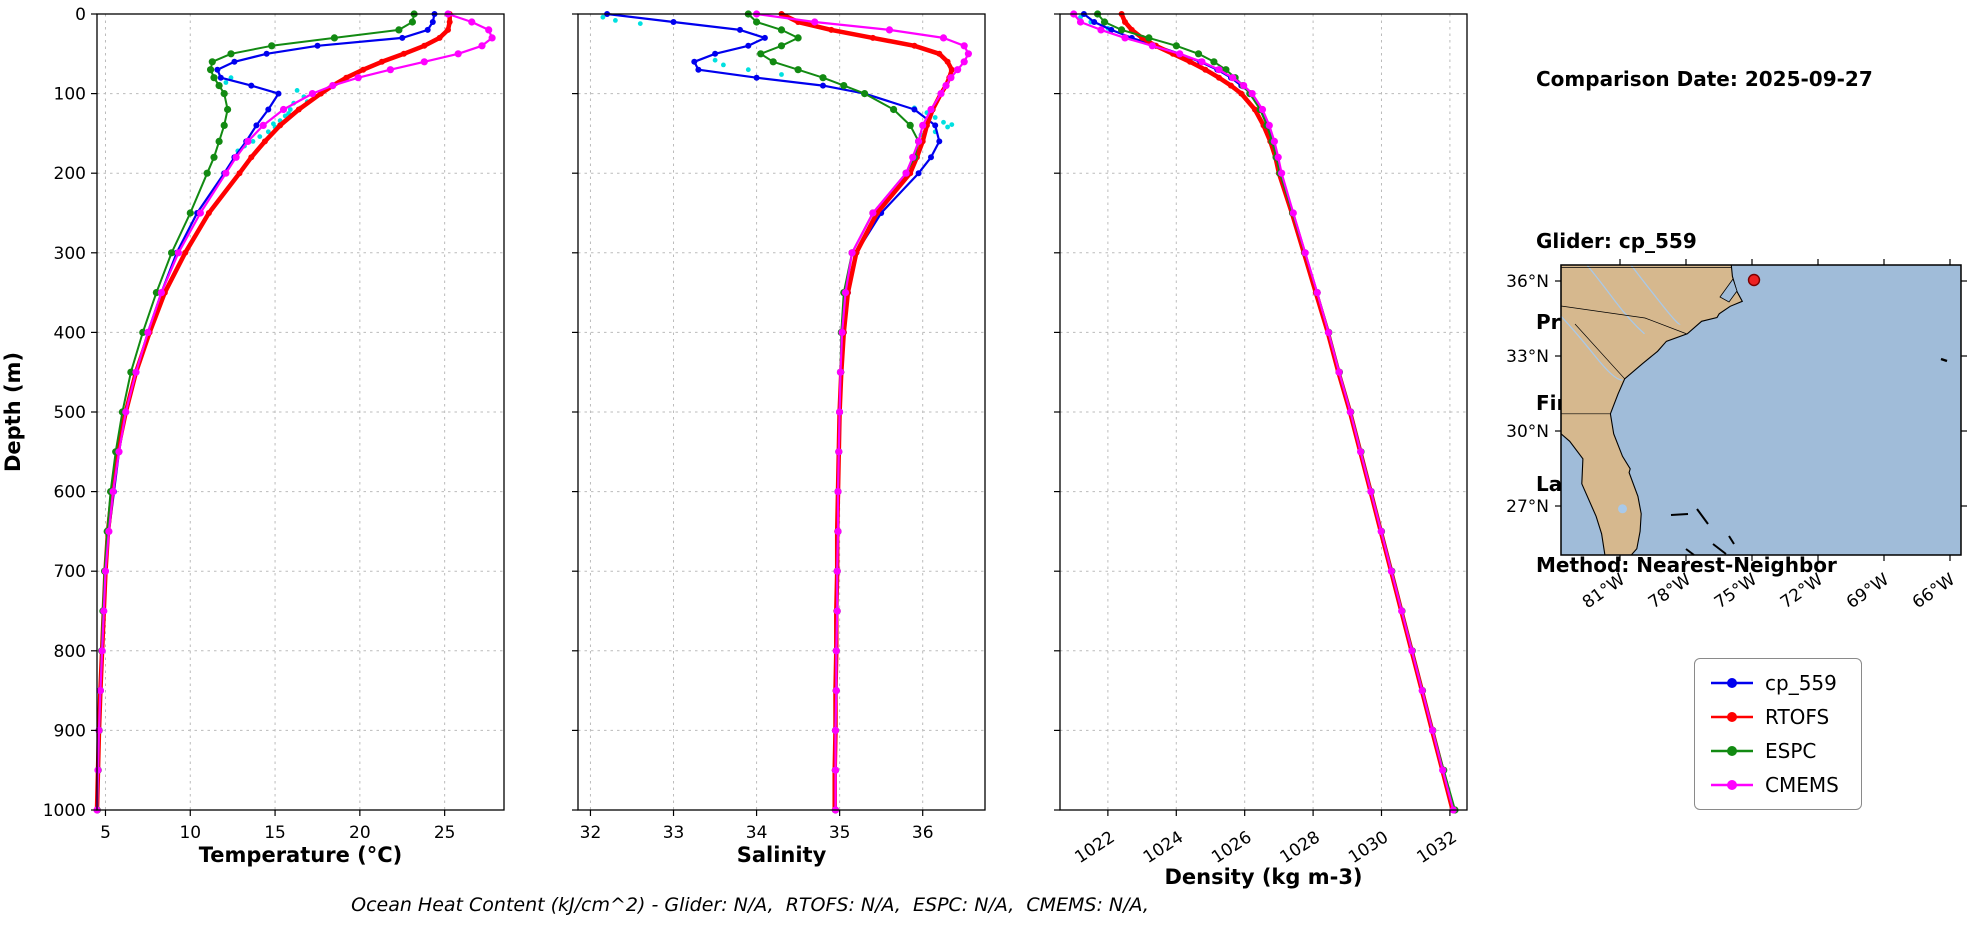  Describe the element at coordinates (591, 833) in the screenshot. I see `x-tick-label: 32` at that location.